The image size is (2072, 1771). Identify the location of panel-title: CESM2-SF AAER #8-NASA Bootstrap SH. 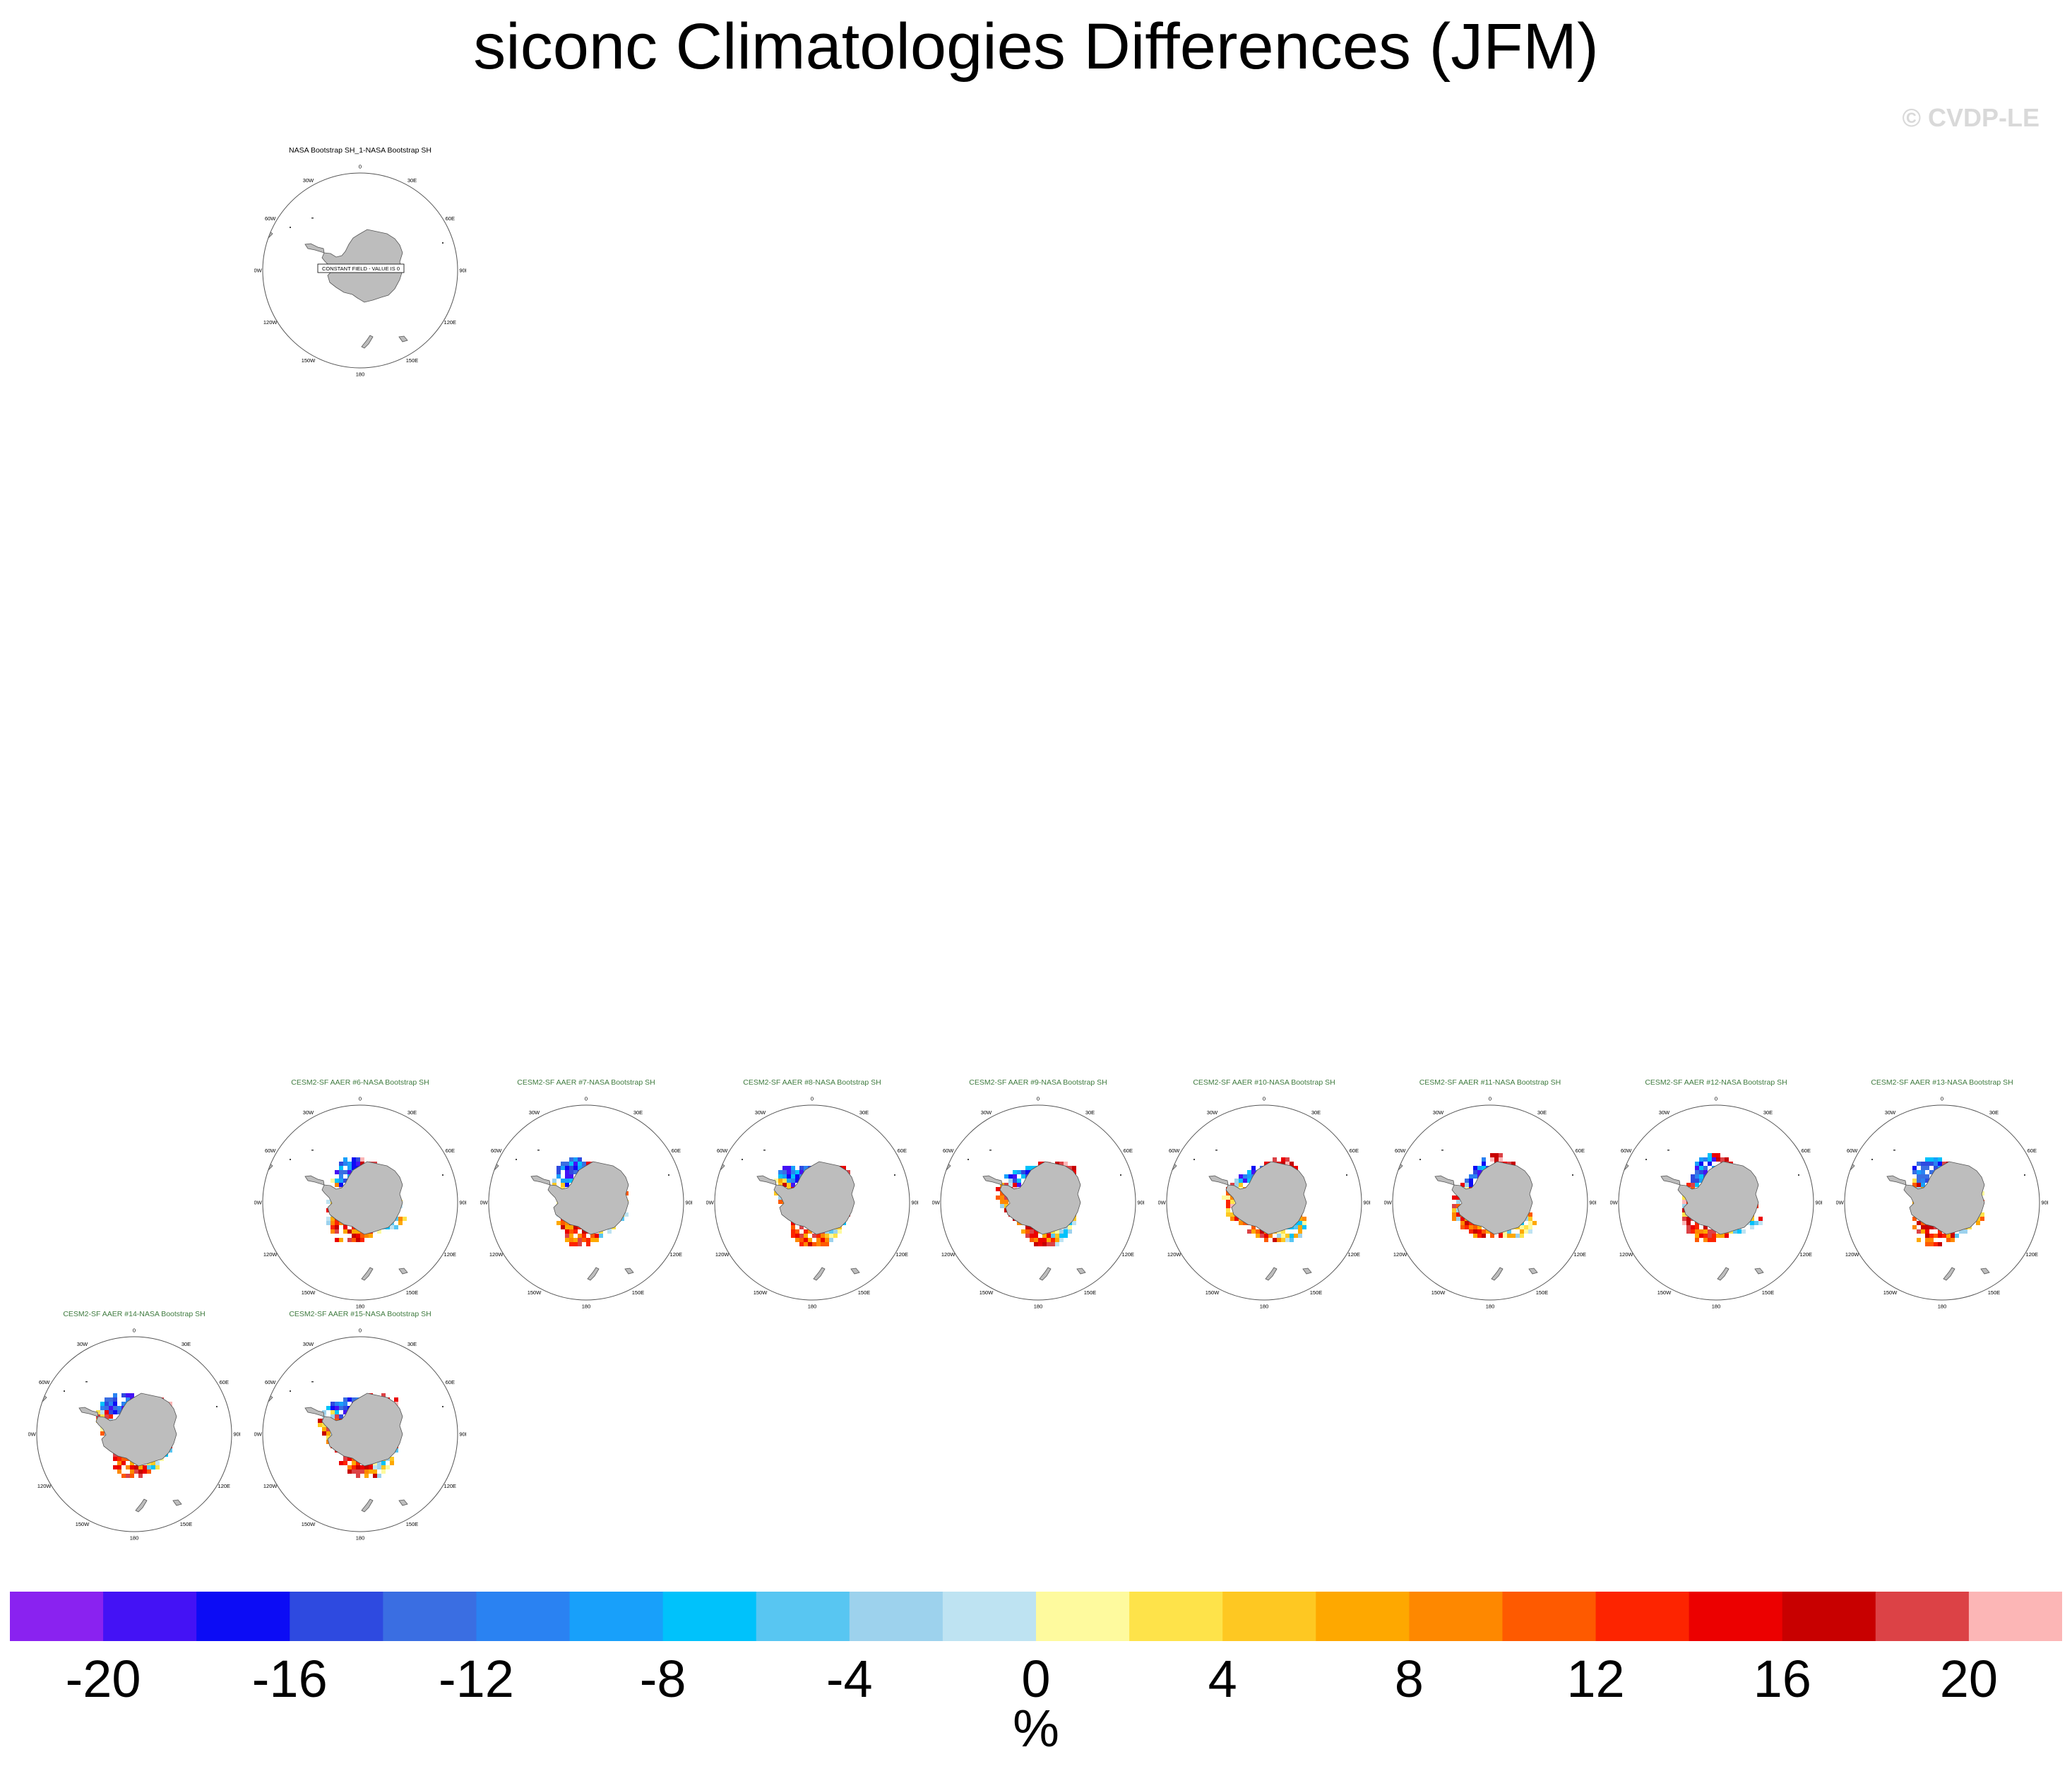
(812, 1082).